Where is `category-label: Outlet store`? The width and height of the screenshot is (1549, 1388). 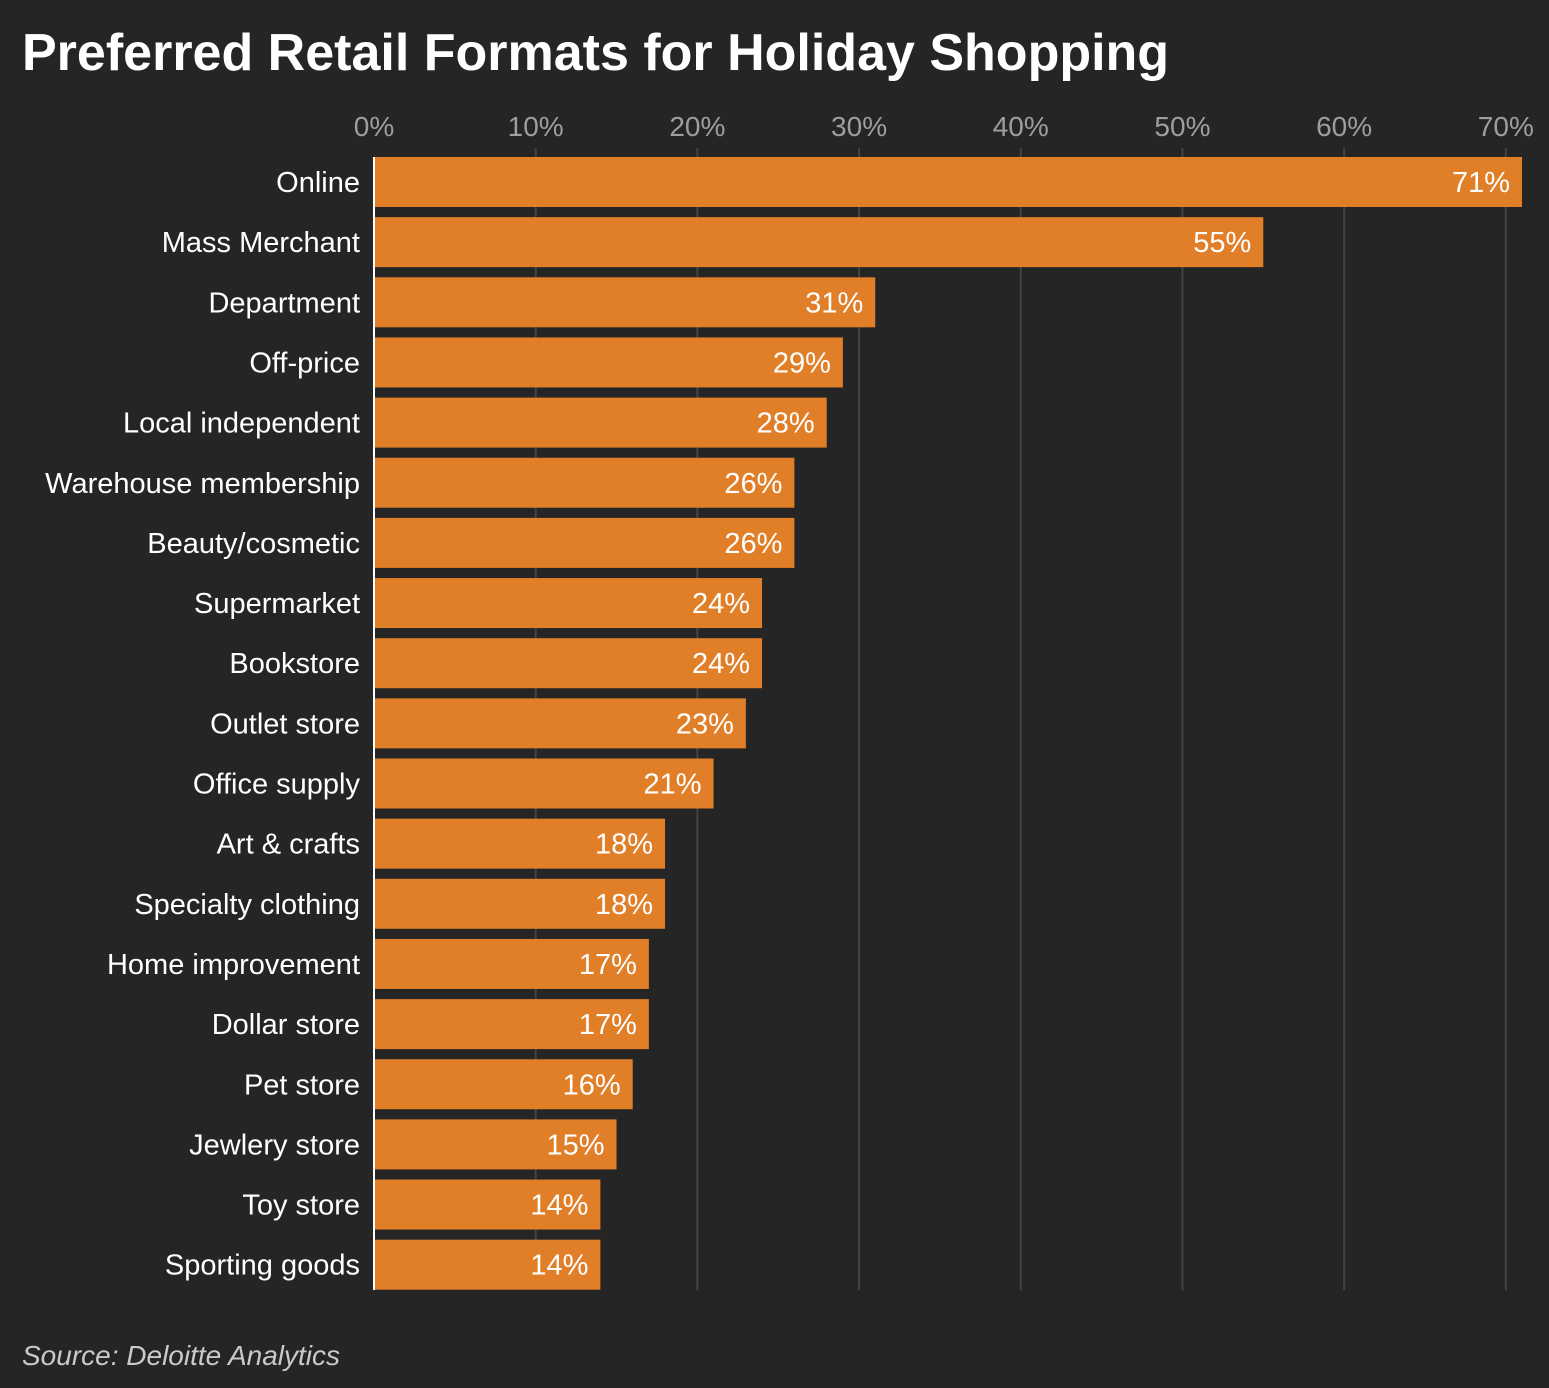
category-label: Outlet store is located at coordinates (285, 724).